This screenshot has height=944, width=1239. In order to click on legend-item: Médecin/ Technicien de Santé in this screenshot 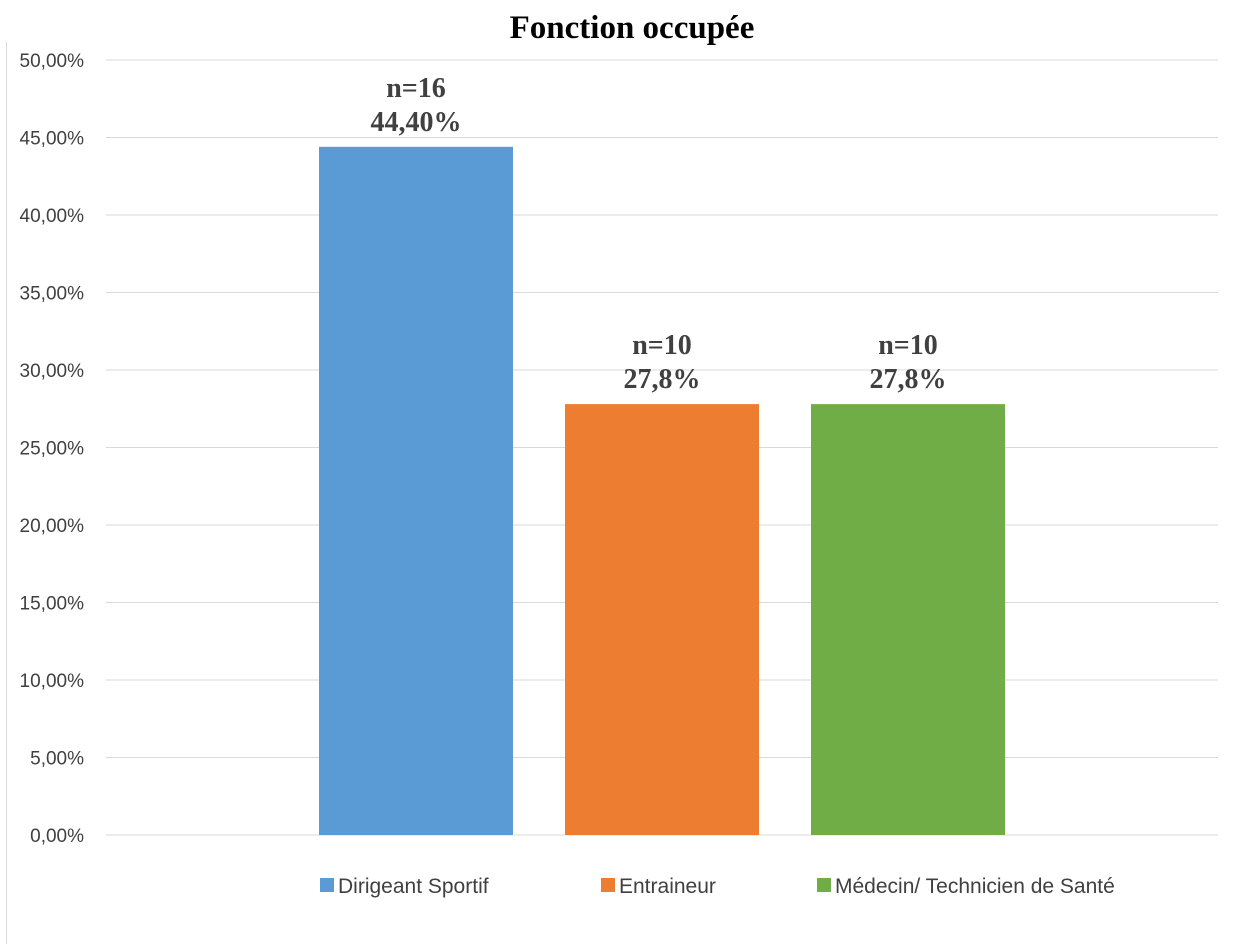, I will do `click(966, 886)`.